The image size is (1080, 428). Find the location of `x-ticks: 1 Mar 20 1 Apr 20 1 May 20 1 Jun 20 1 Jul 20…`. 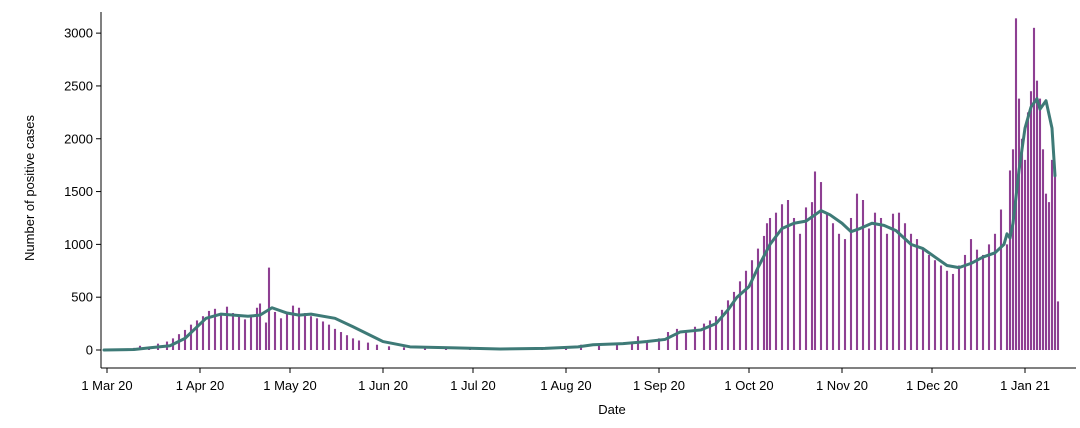

x-ticks: 1 Mar 20 1 Apr 20 1 May 20 1 Jun 20 1 Jul 20… is located at coordinates (565, 380).